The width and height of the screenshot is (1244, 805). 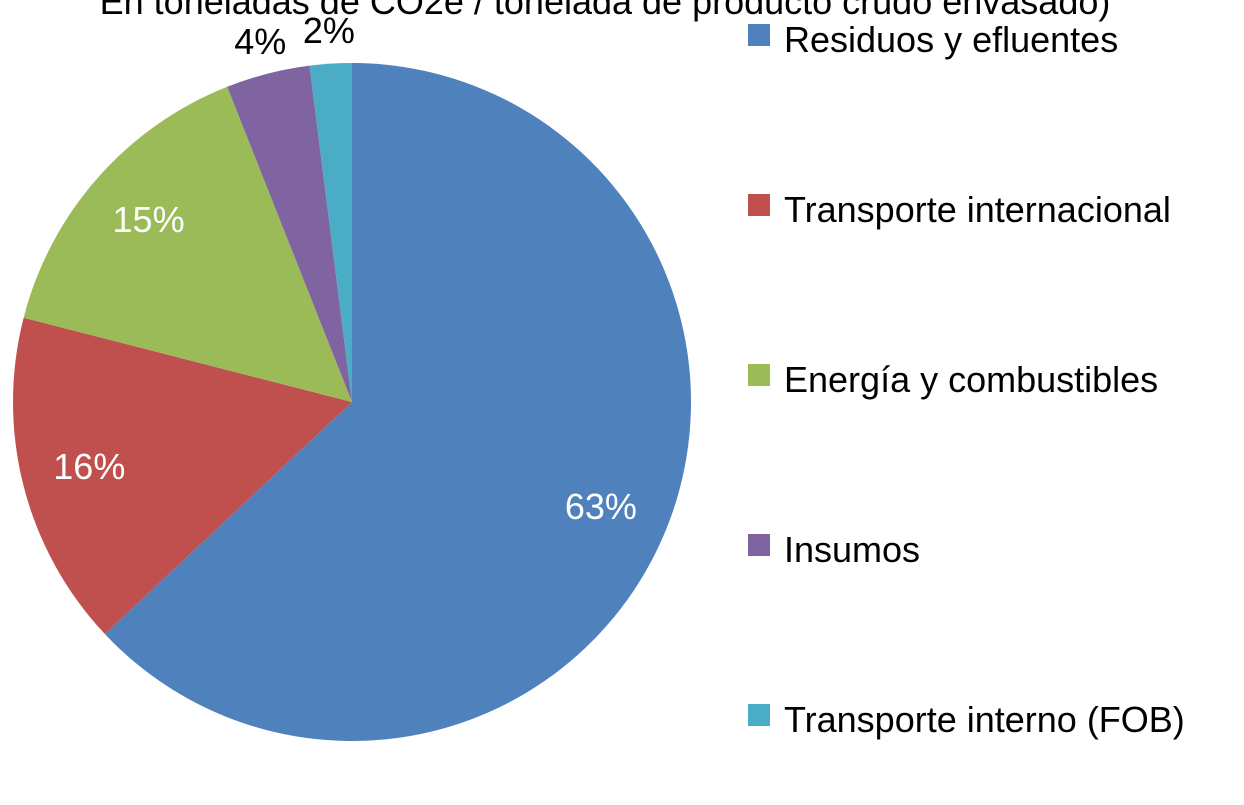 What do you see at coordinates (951, 39) in the screenshot?
I see `legend-label: Residuos y efluentes` at bounding box center [951, 39].